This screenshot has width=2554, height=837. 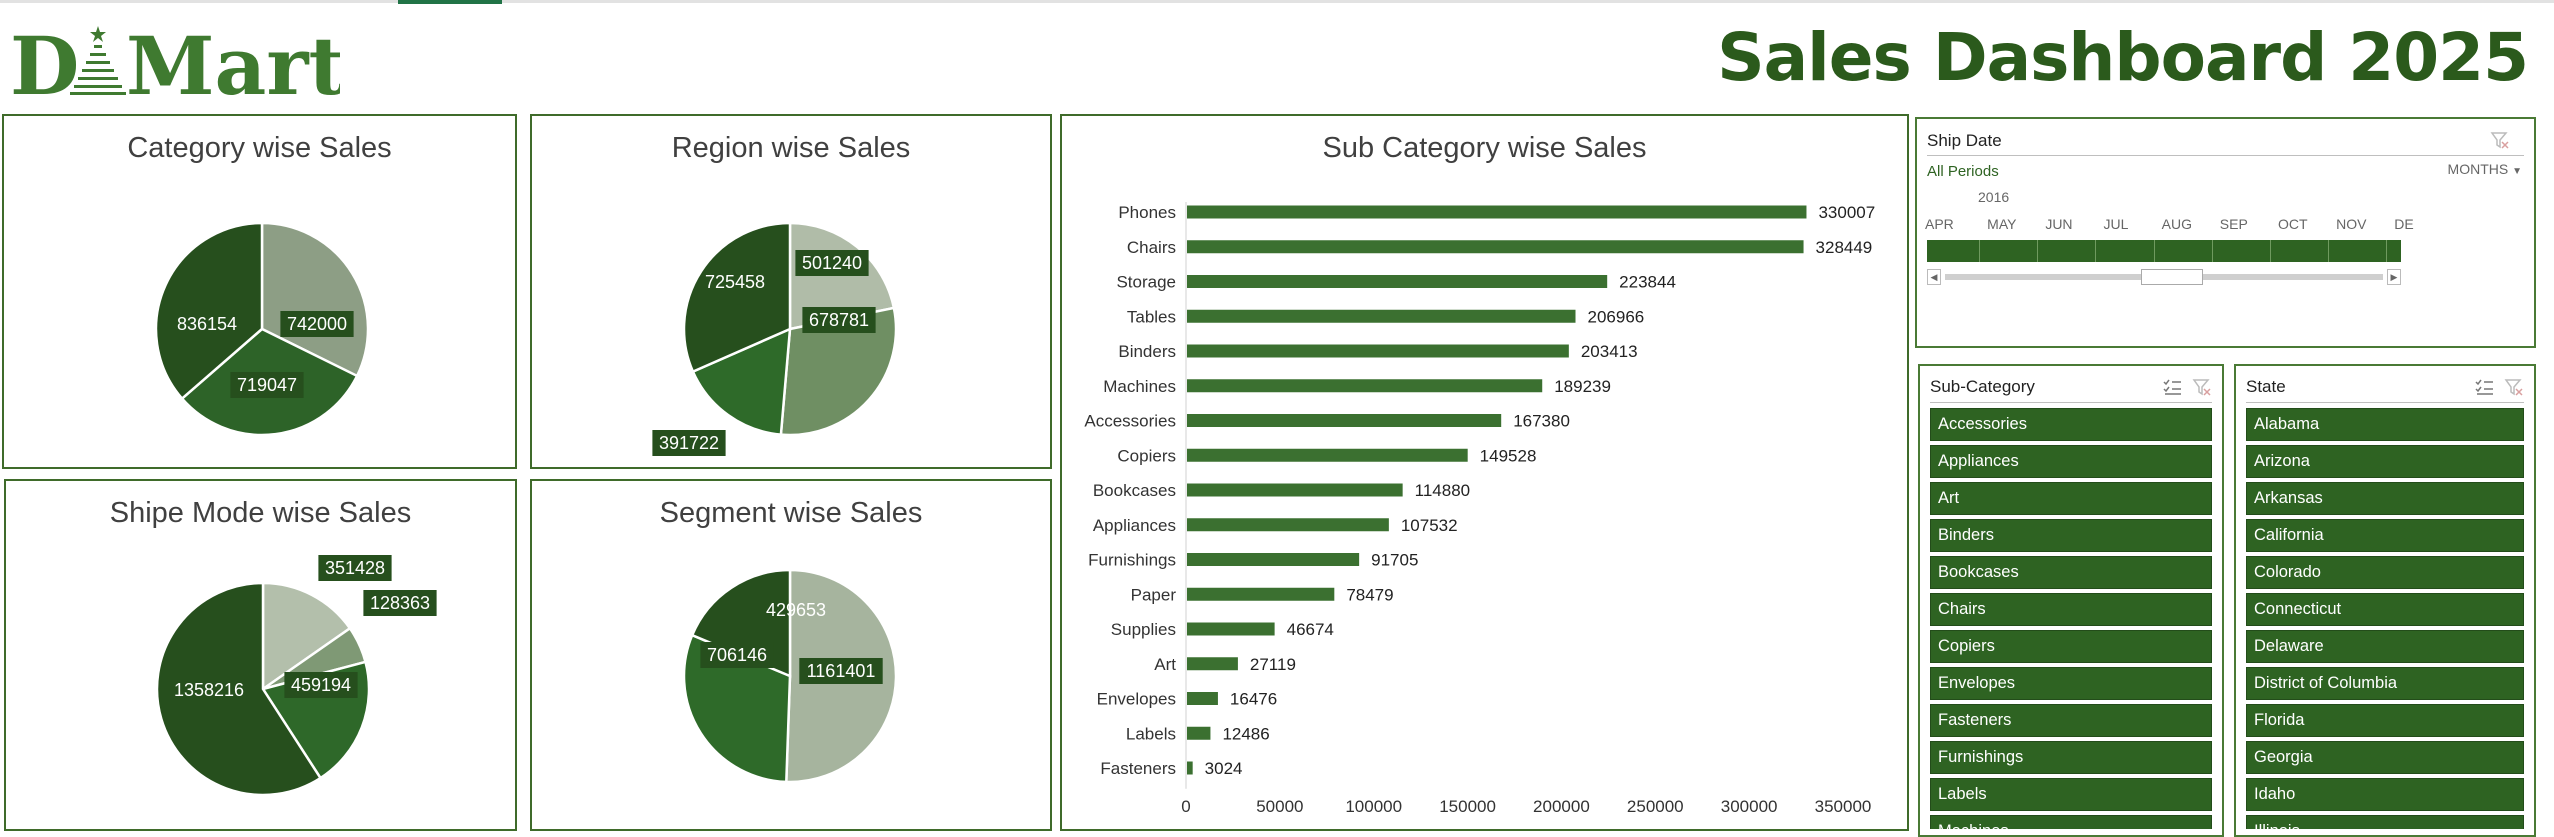 I want to click on slicer-item: Colorado, so click(x=2385, y=572).